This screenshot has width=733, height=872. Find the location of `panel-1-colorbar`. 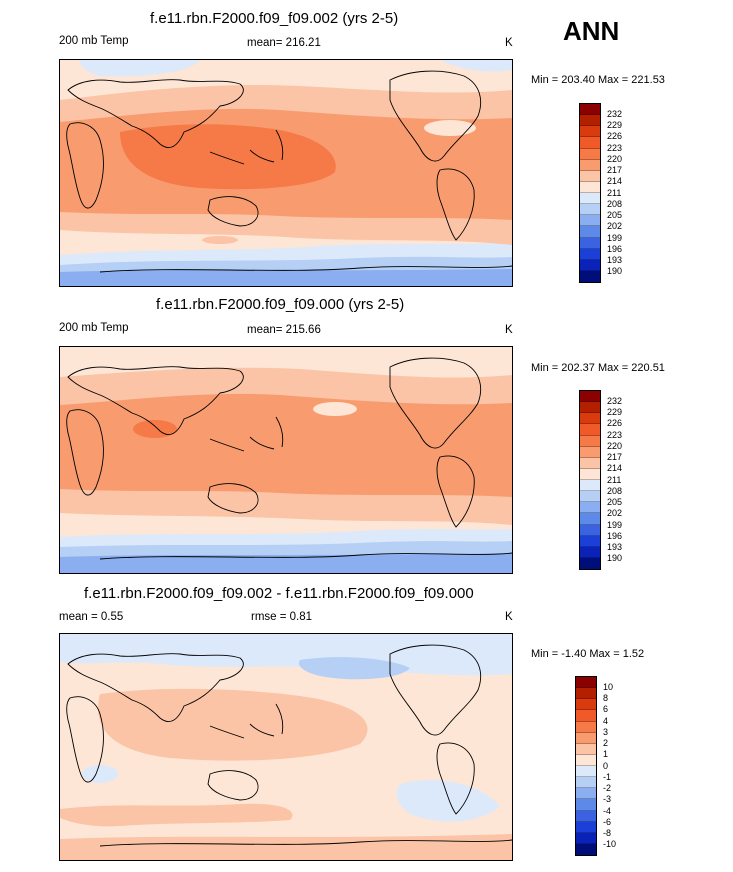

panel-1-colorbar is located at coordinates (590, 193).